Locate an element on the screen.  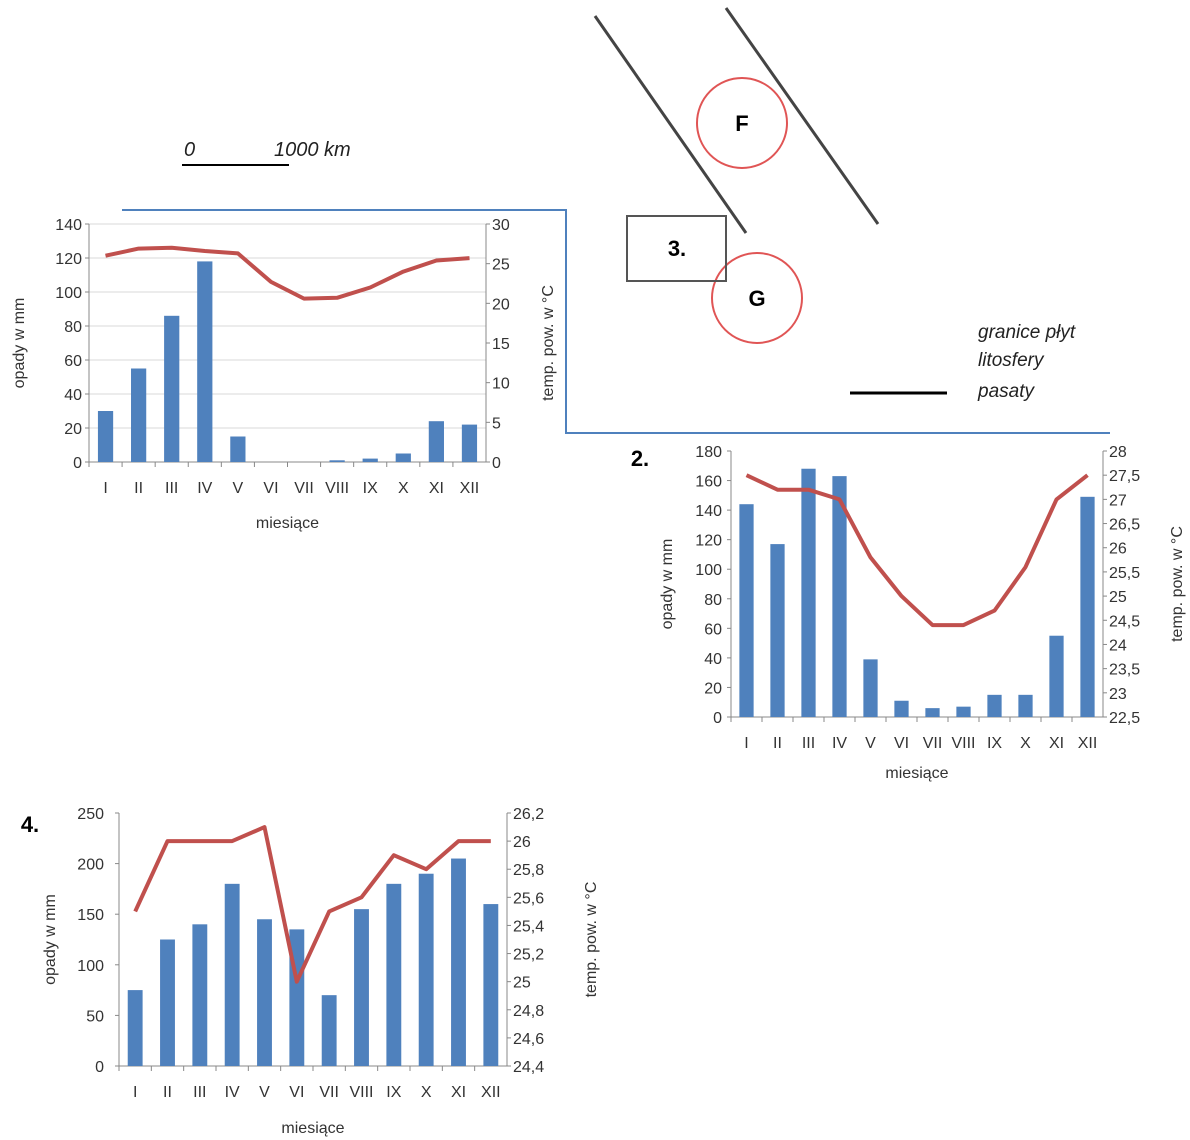
x-tick-label: IV is located at coordinates (204, 488).